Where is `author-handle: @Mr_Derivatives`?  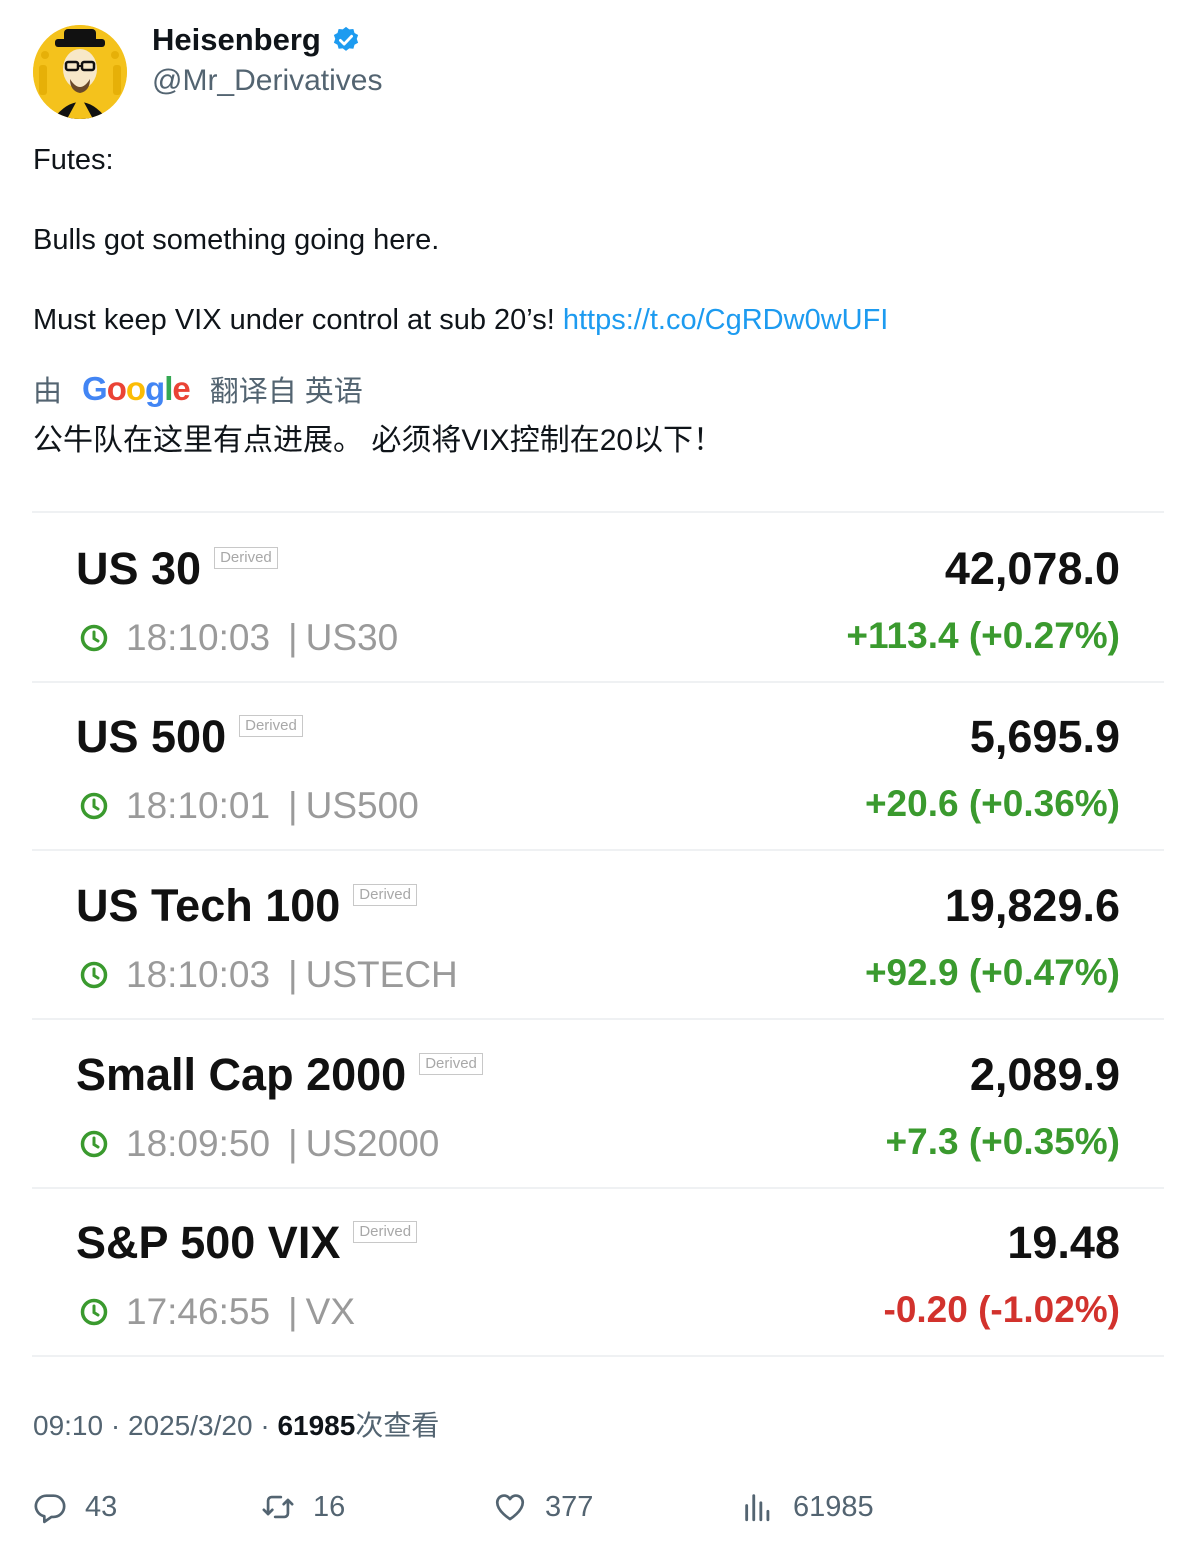 author-handle: @Mr_Derivatives is located at coordinates (267, 80).